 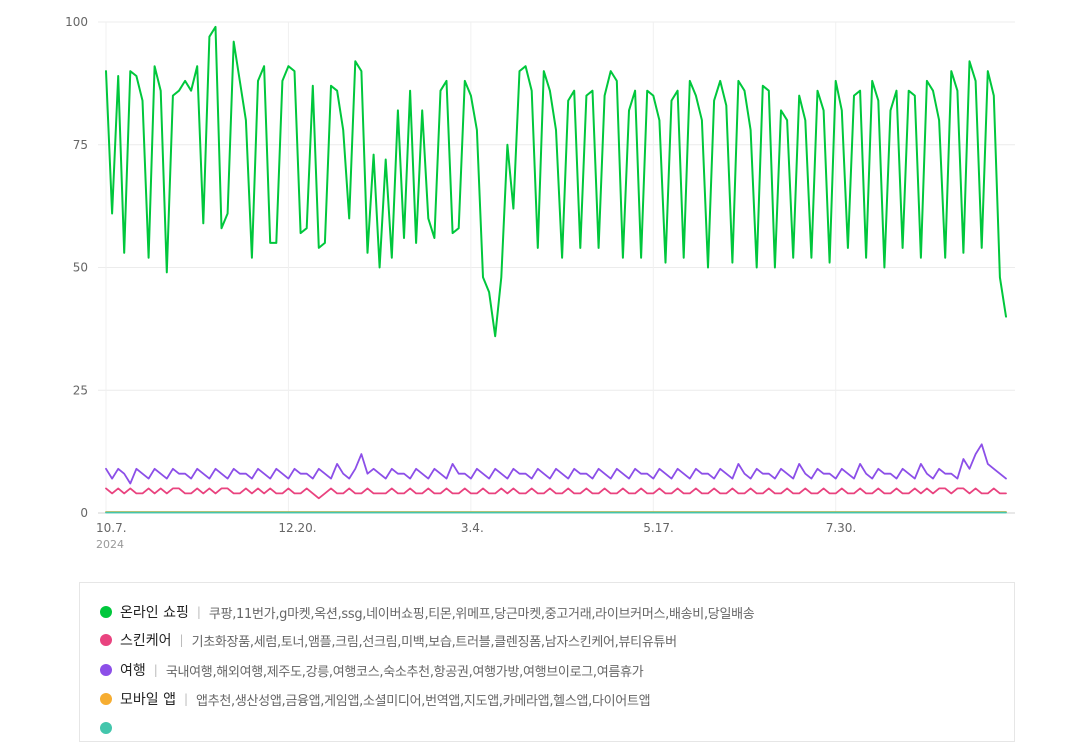 What do you see at coordinates (148, 700) in the screenshot?
I see `legend-name: 모바일 앱` at bounding box center [148, 700].